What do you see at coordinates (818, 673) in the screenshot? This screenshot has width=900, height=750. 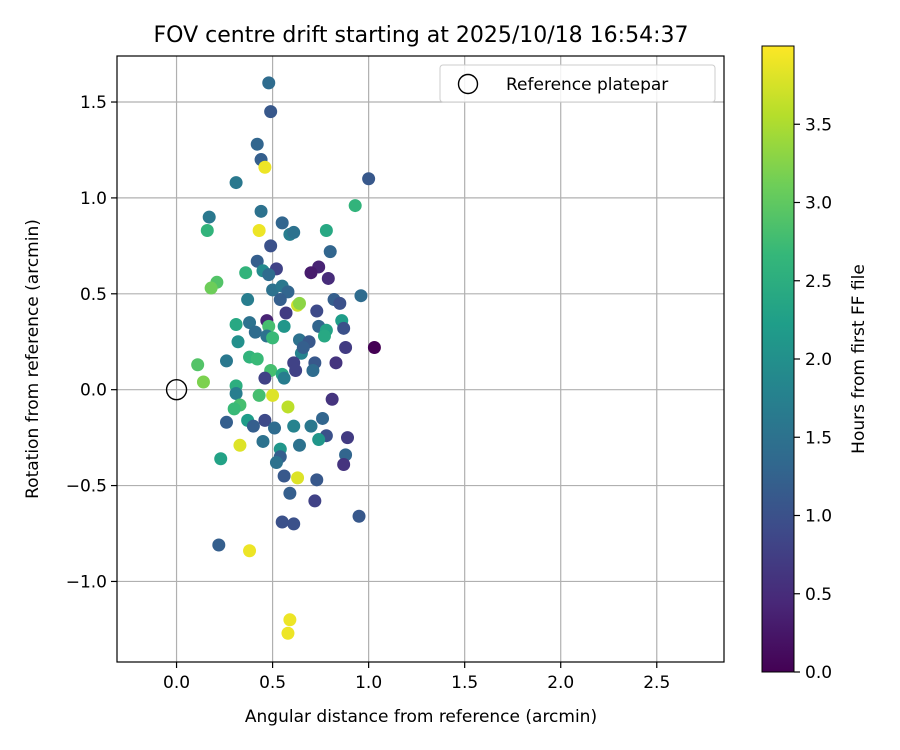 I see `colorbar-tick-label: 0.0` at bounding box center [818, 673].